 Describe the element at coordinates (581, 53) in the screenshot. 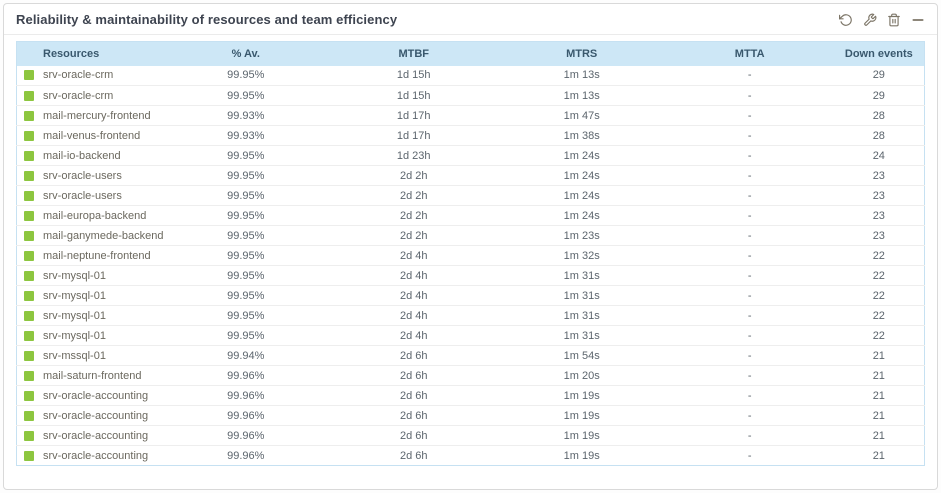

I see `column-header-mtrs: MTRS` at that location.